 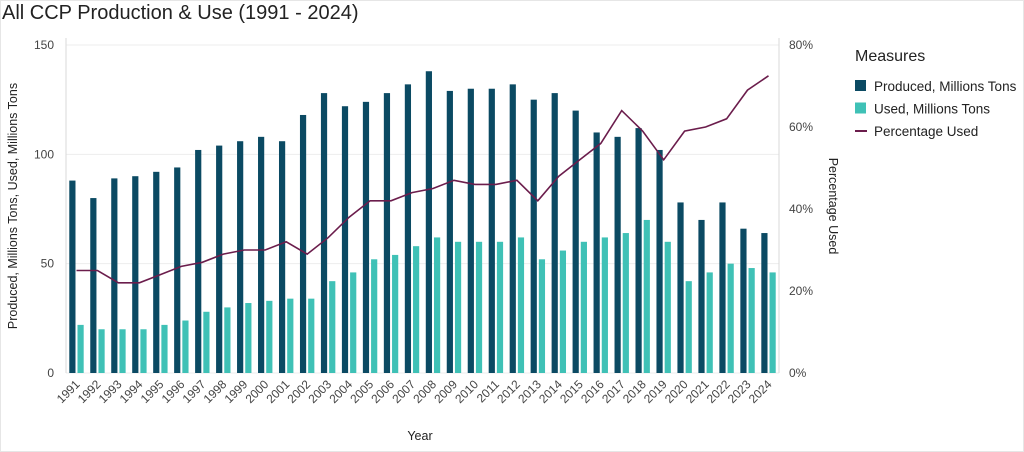 What do you see at coordinates (801, 127) in the screenshot?
I see `y2-tick-label: 60%` at bounding box center [801, 127].